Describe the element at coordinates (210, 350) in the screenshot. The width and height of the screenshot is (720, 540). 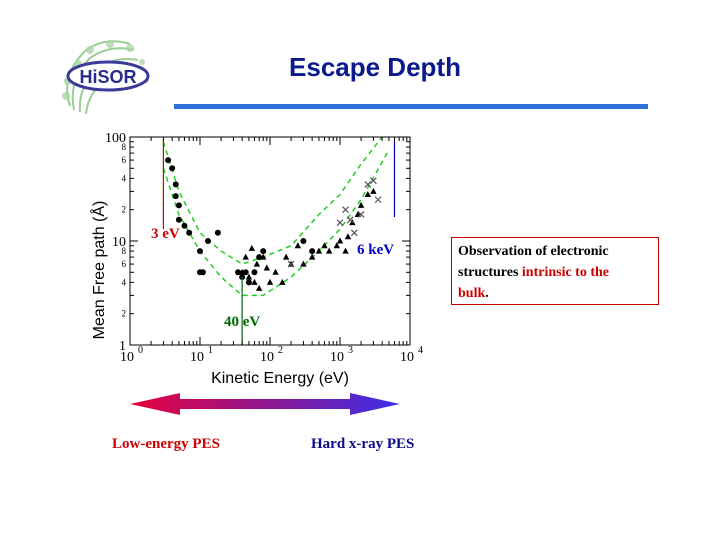
I see `x-tick-exponent: 1` at that location.